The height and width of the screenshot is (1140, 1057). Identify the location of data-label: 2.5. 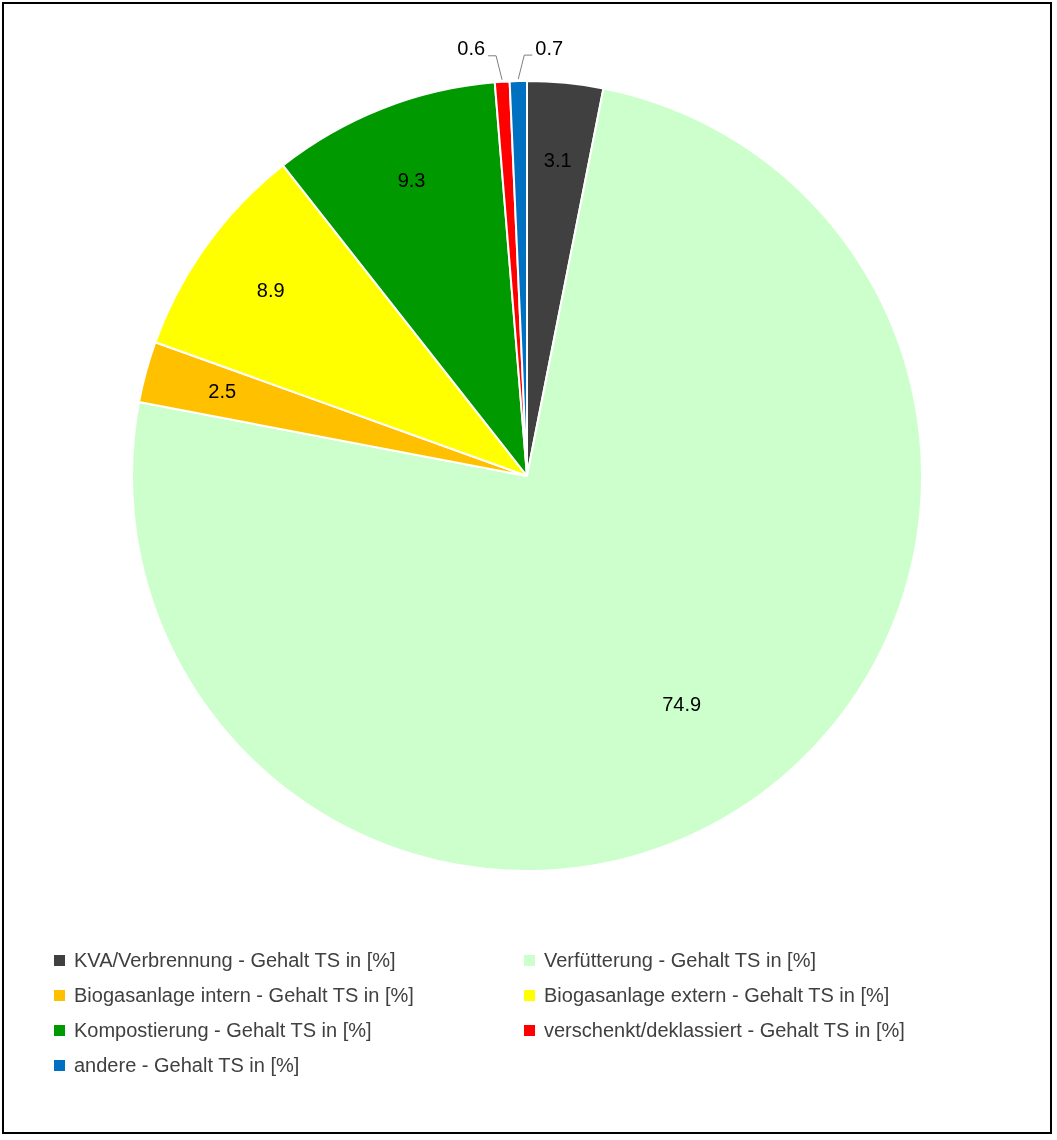
(222, 391).